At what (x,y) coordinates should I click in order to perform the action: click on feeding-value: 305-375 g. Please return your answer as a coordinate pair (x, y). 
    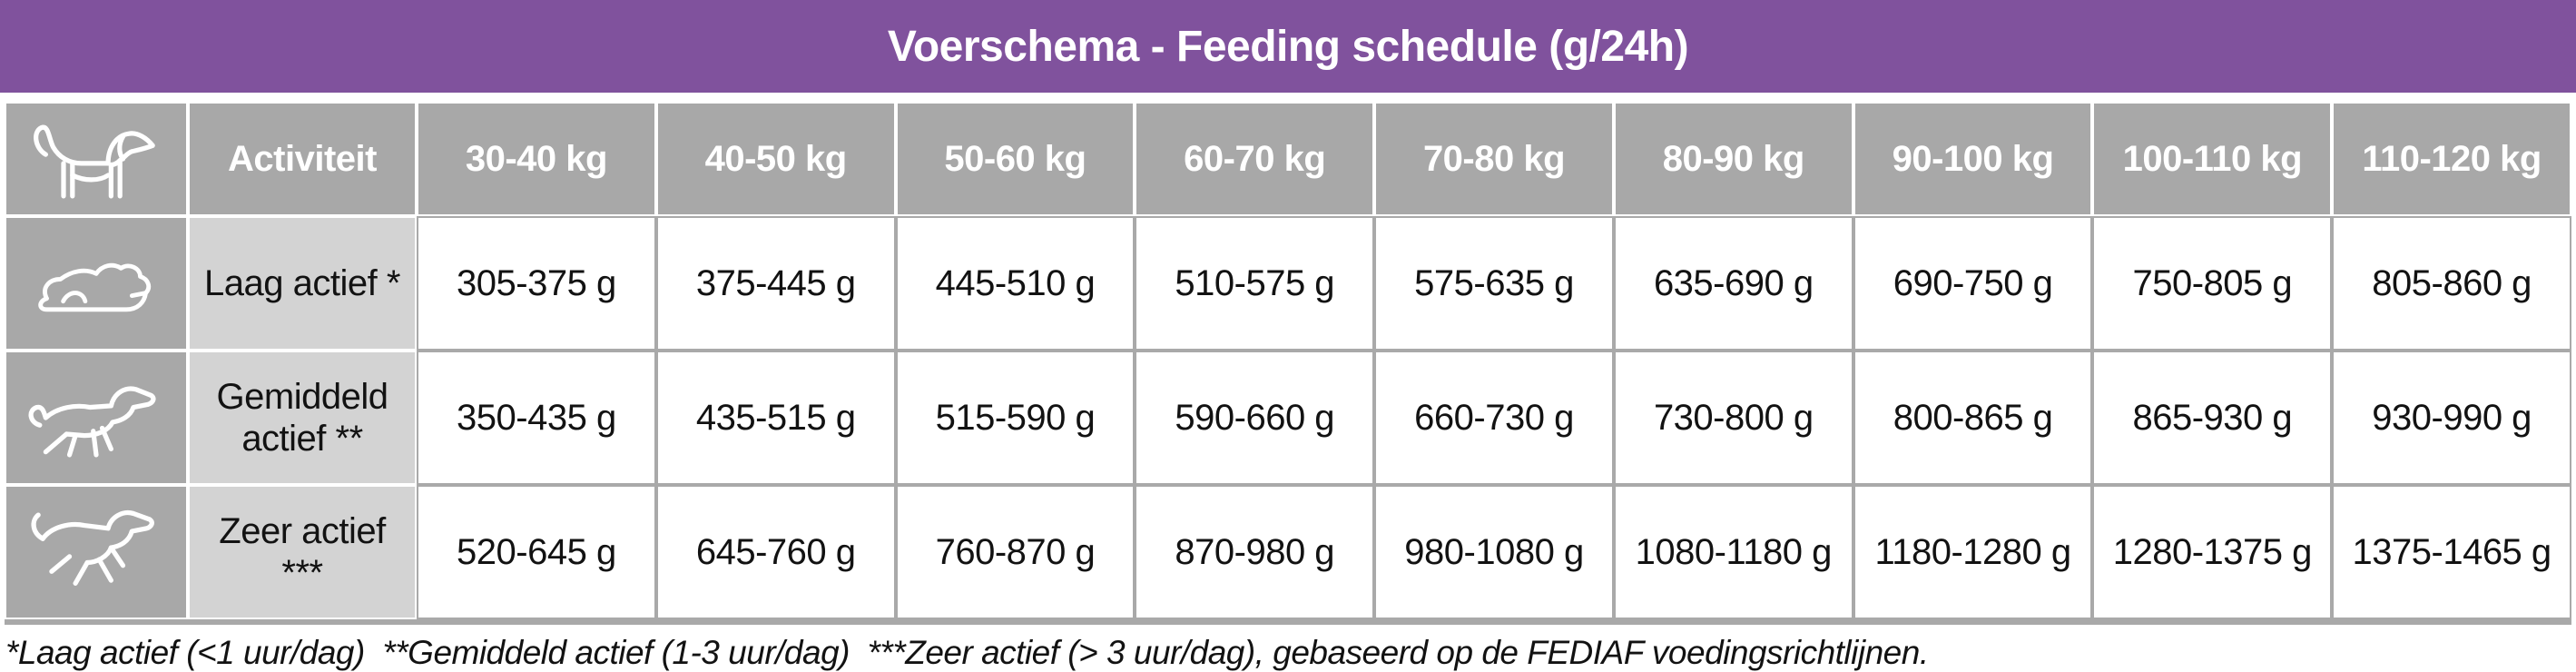
    Looking at the image, I should click on (536, 283).